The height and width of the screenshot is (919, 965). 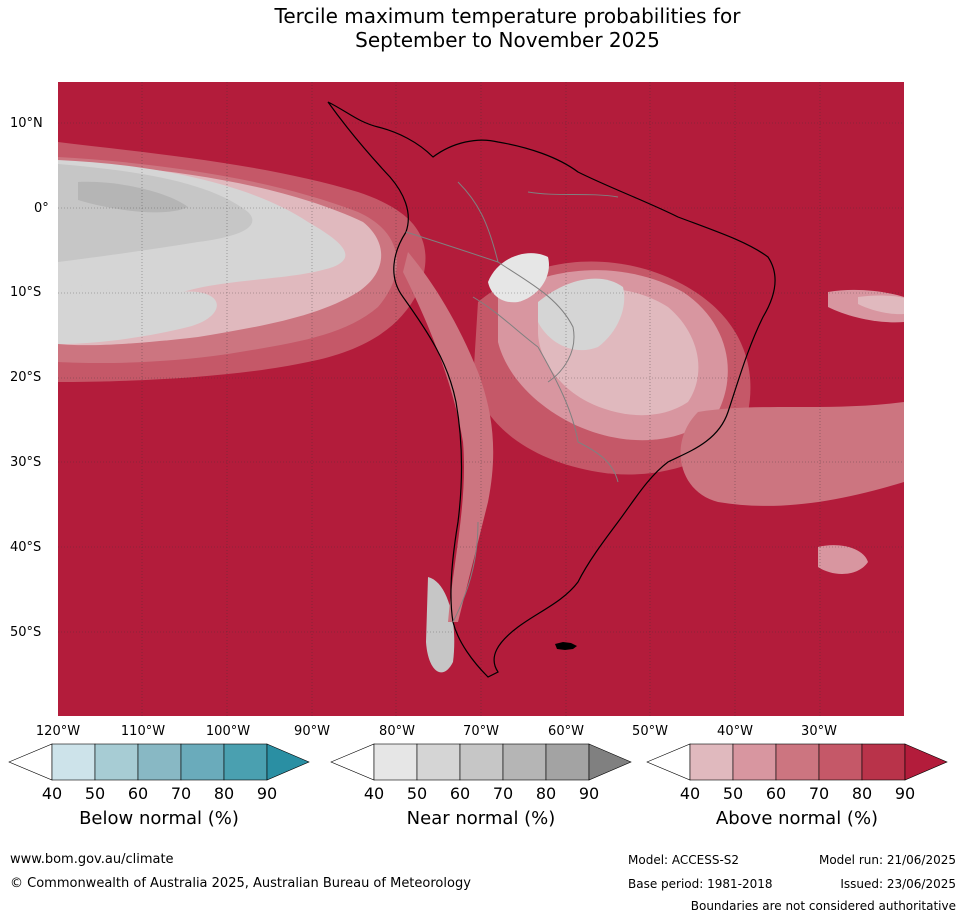 I want to click on near-tick: 70, so click(x=503, y=793).